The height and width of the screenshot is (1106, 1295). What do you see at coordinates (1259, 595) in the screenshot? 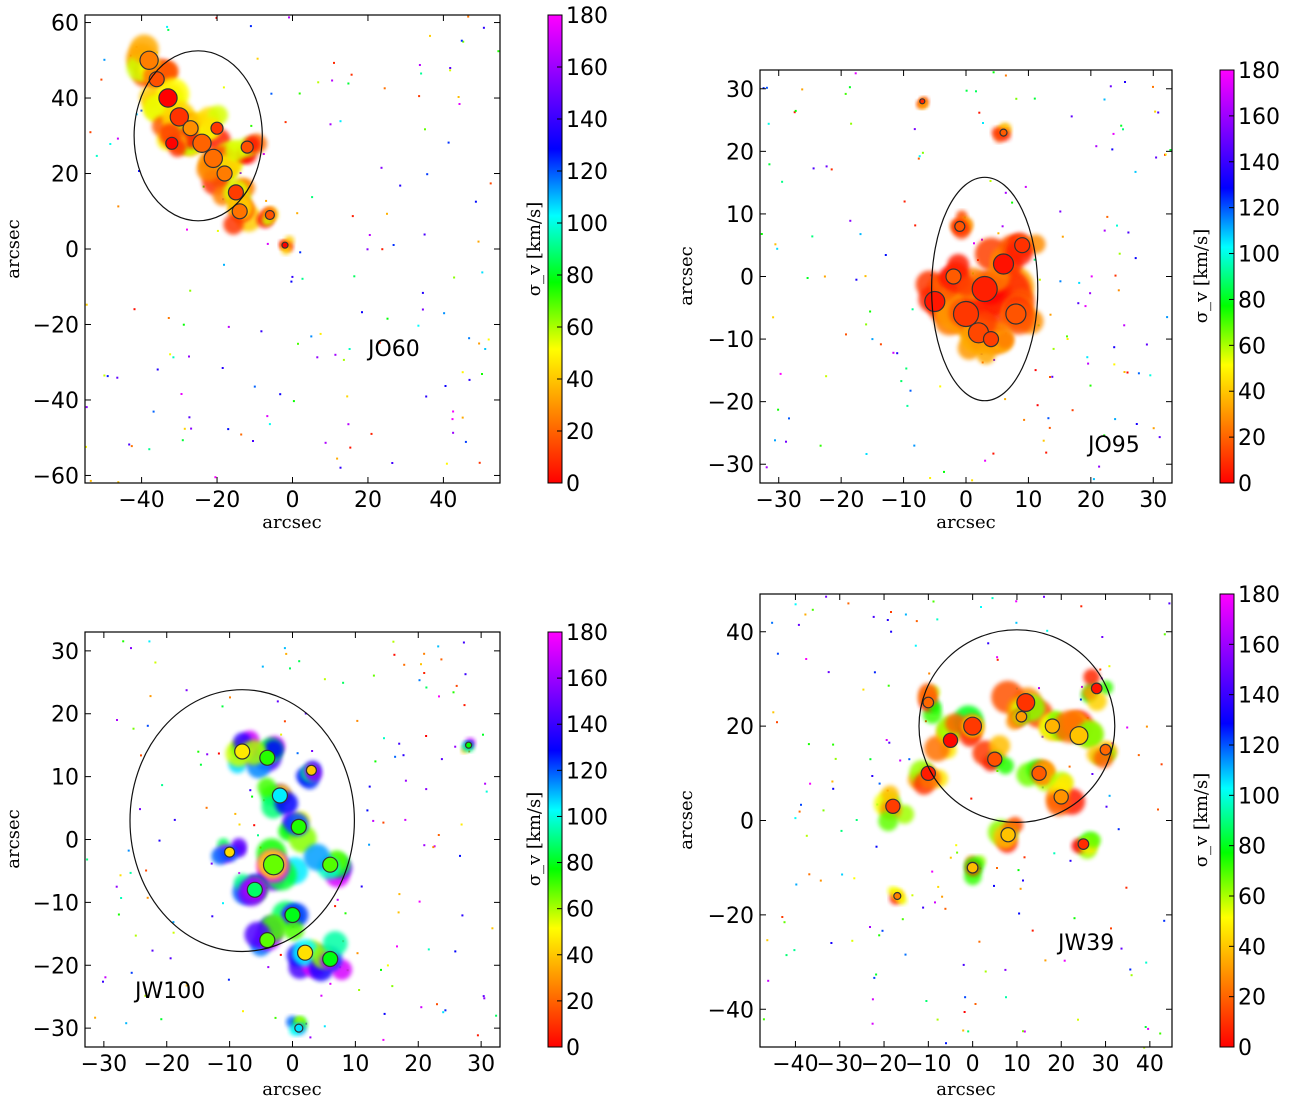
I see `colorbar-tick-label: 180` at bounding box center [1259, 595].